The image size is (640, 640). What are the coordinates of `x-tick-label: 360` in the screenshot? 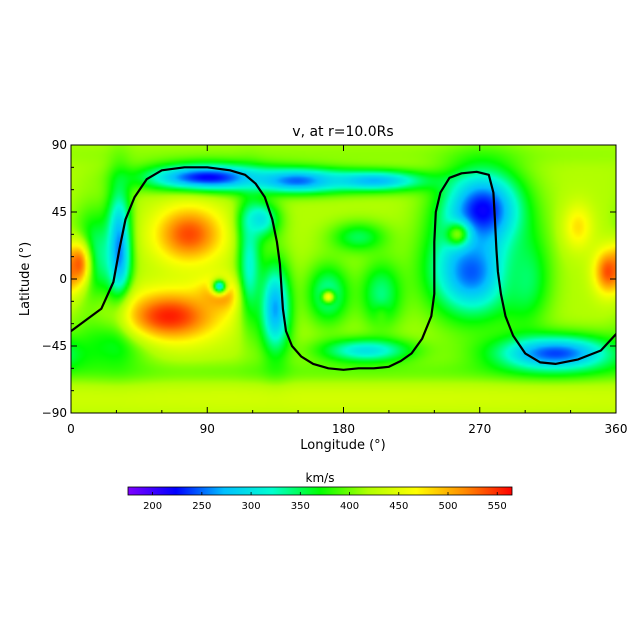 It's located at (616, 429).